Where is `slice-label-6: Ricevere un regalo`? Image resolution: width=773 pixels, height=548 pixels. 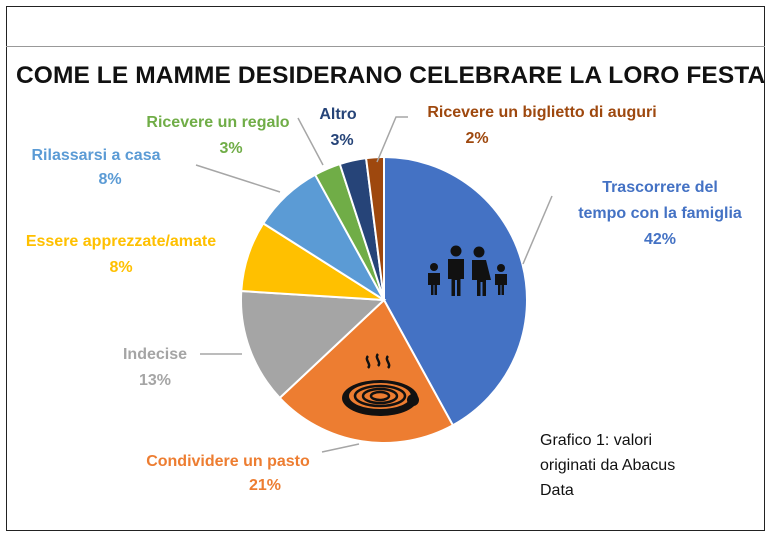 slice-label-6: Ricevere un regalo is located at coordinates (217, 122).